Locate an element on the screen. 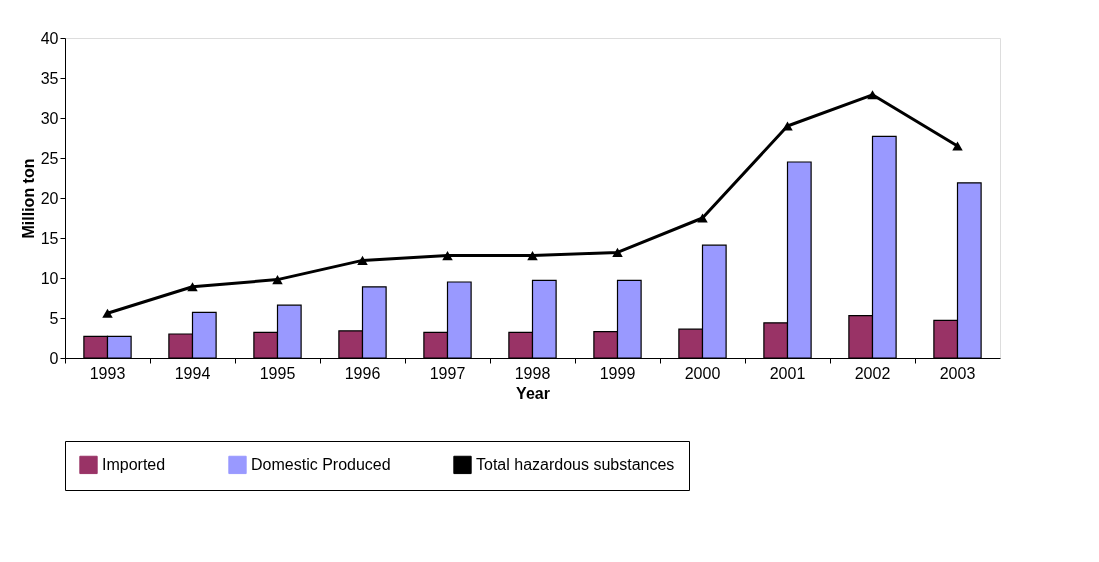 This screenshot has width=1099, height=562. x-axis-title: Year is located at coordinates (533, 393).